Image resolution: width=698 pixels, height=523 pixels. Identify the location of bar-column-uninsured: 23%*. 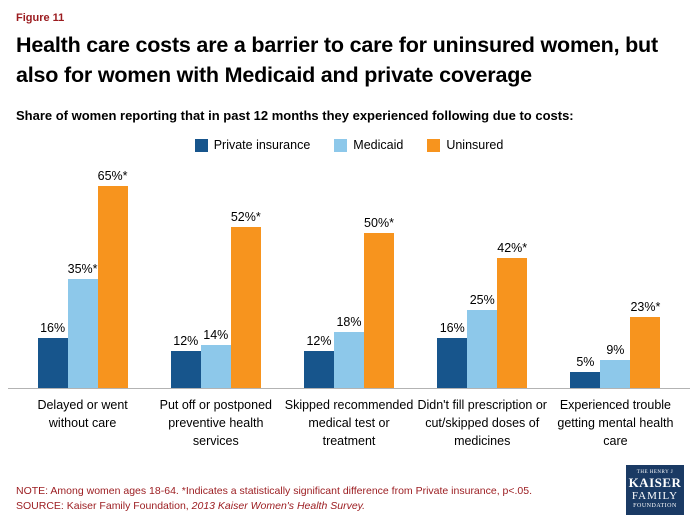
(645, 344).